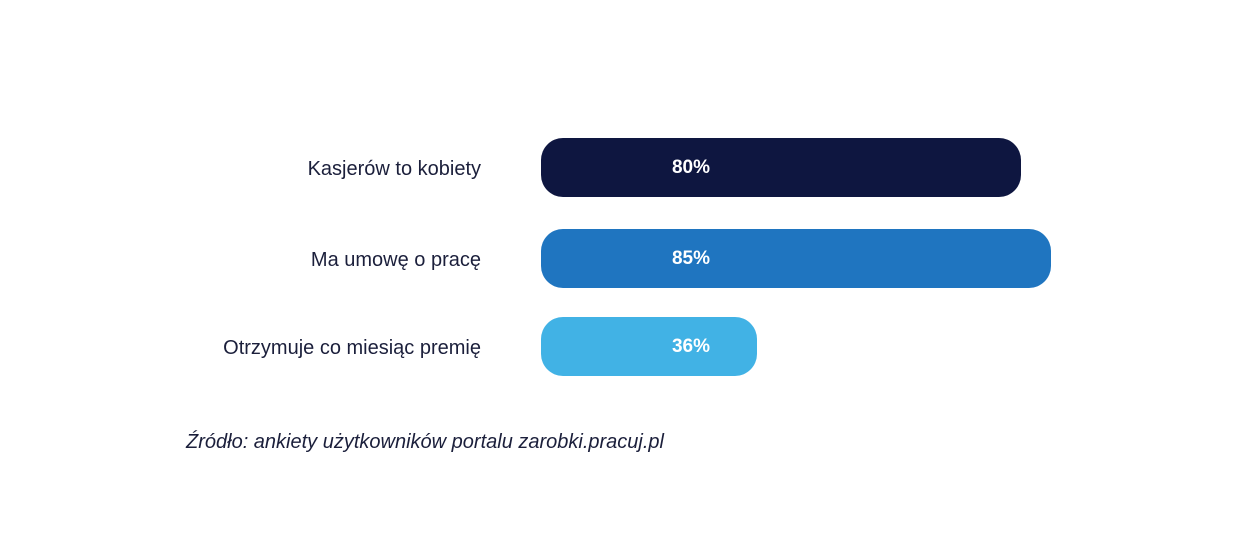 This screenshot has width=1240, height=559. Describe the element at coordinates (394, 169) in the screenshot. I see `category-label: Kasjerów to kobiety` at that location.